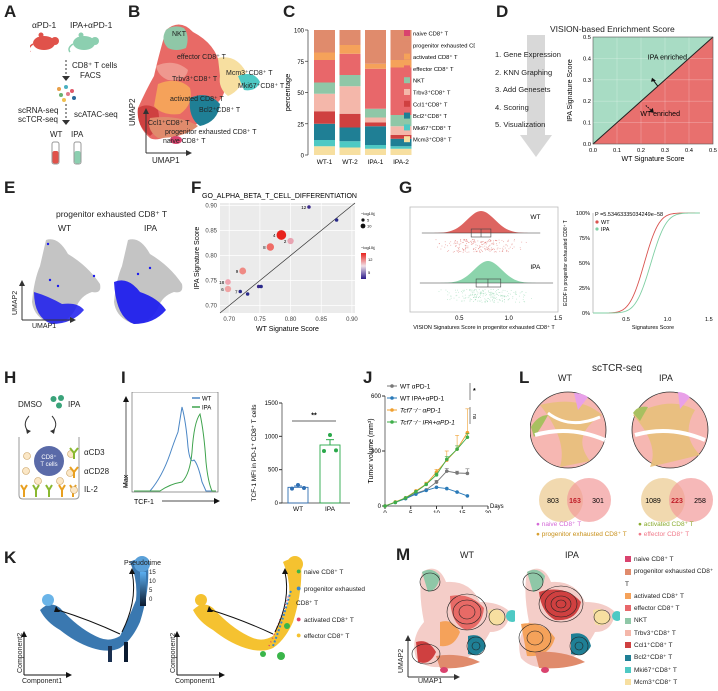 This screenshot has width=718, height=691. Describe the element at coordinates (44, 326) in the screenshot. I see `umap1-label-e: UMAP1` at that location.